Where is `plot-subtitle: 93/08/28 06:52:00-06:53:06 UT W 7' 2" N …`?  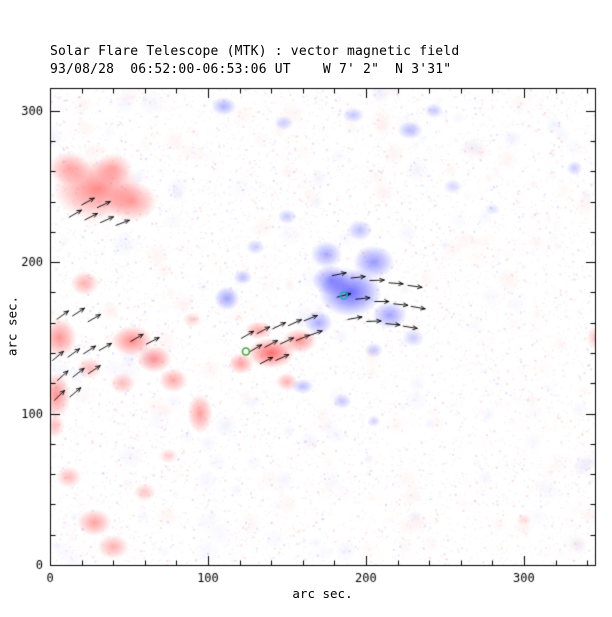 plot-subtitle: 93/08/28 06:52:00-06:53:06 UT W 7' 2" N … is located at coordinates (251, 69).